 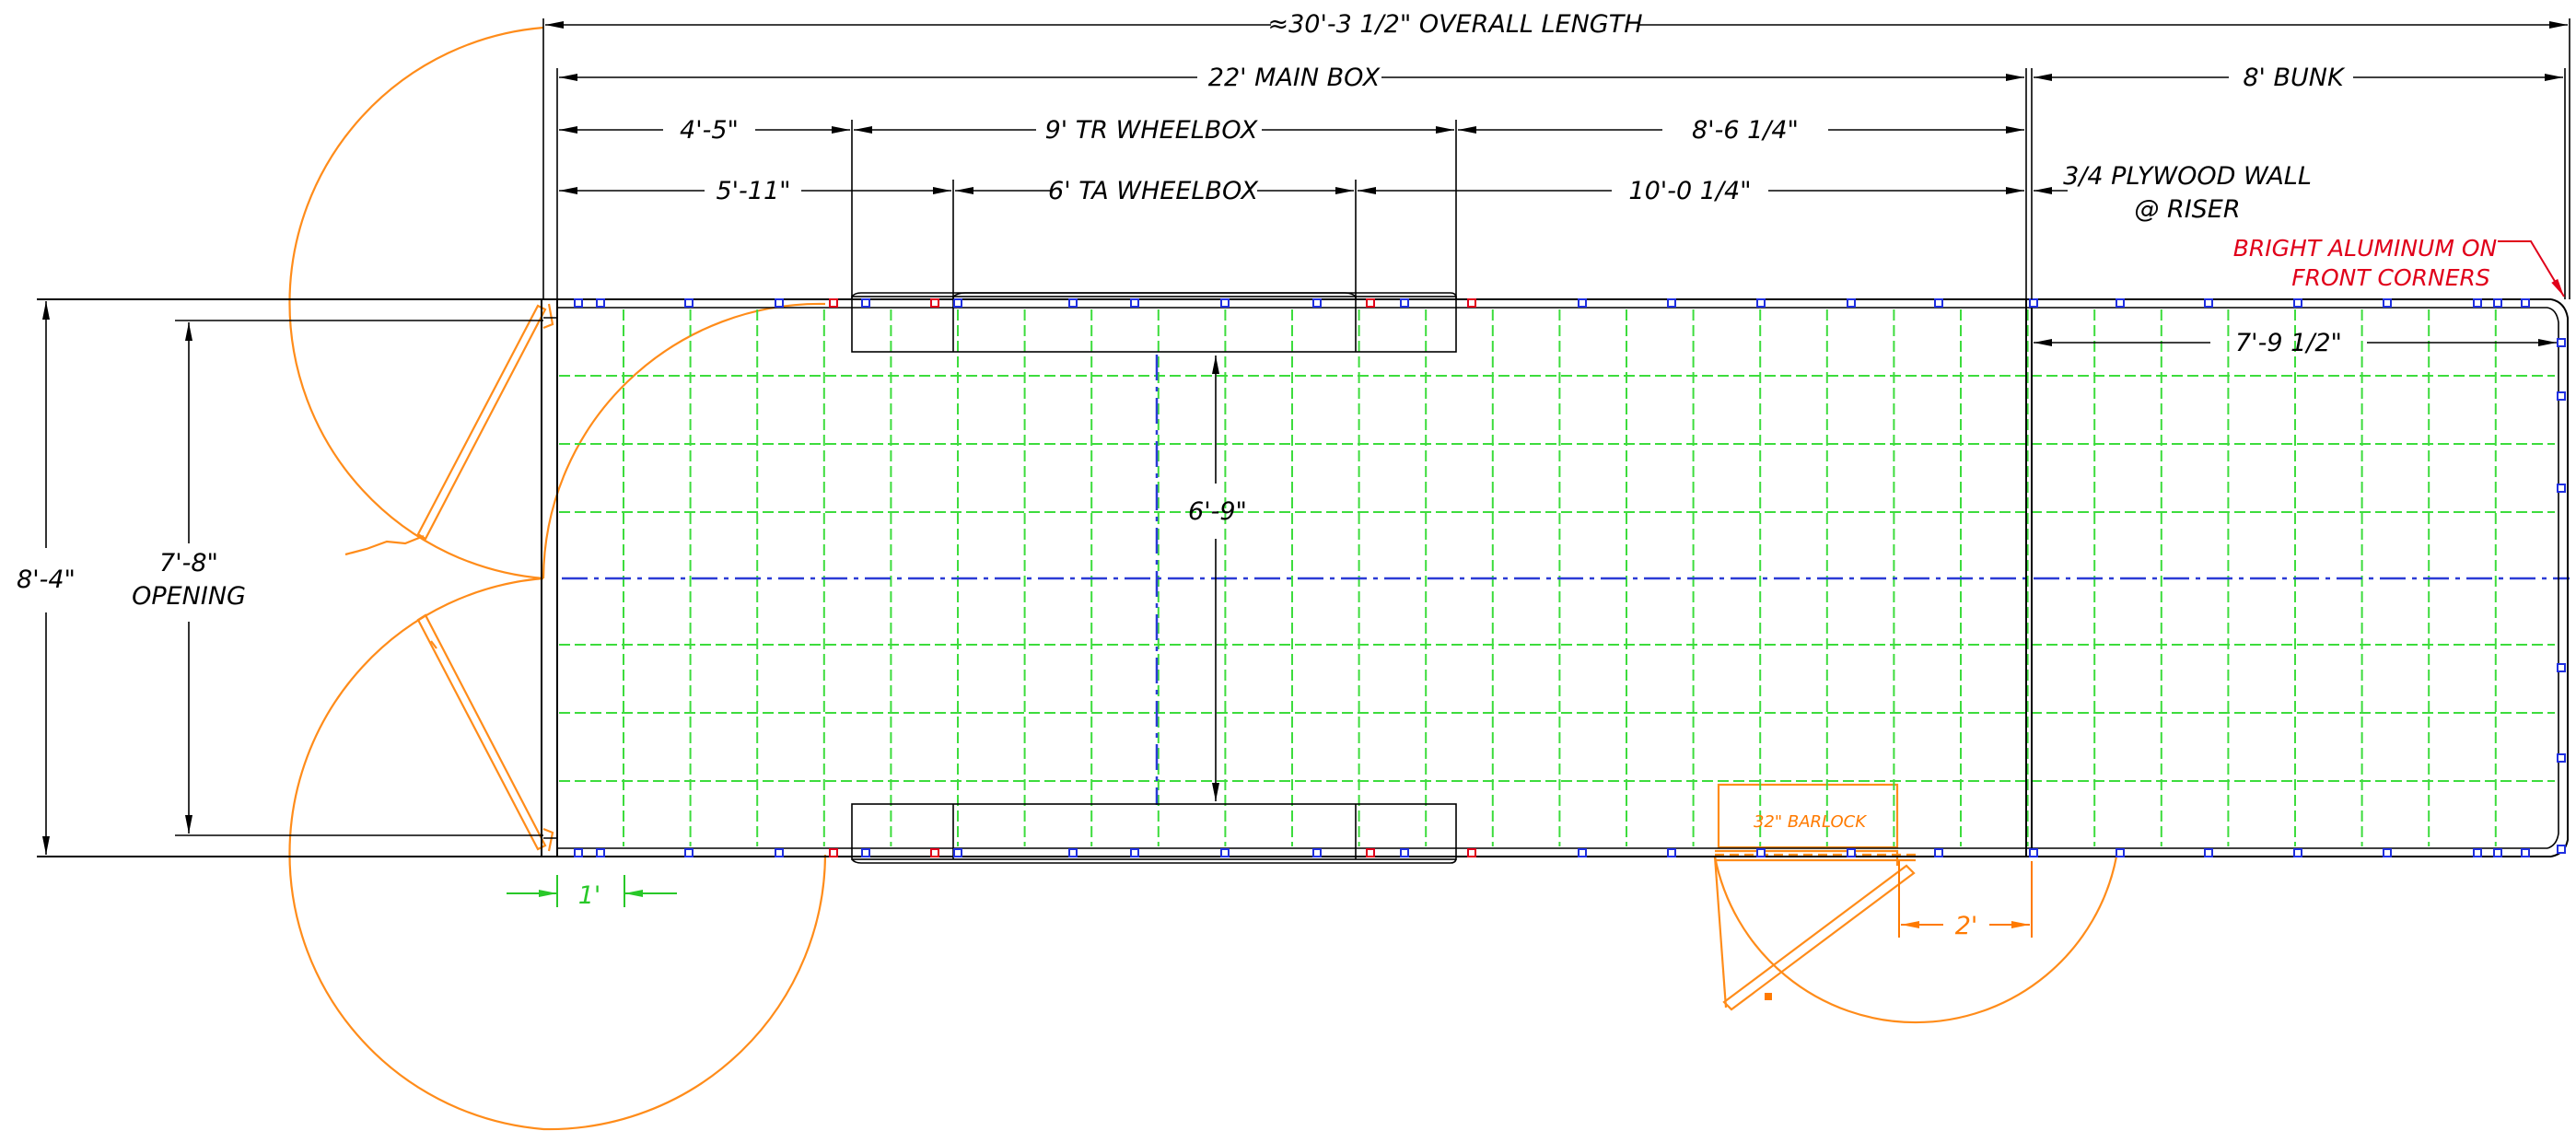 What do you see at coordinates (1454, 24) in the screenshot?
I see `overall-length-label: ≈30'-3 1/2" OVERALL LENGTH` at bounding box center [1454, 24].